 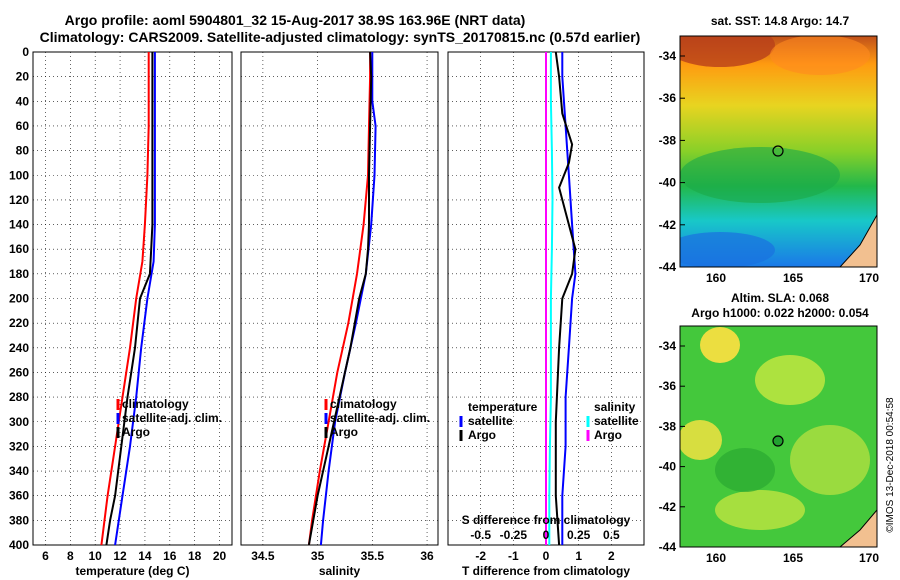 What do you see at coordinates (19, 372) in the screenshot?
I see `y-tick-label: 260` at bounding box center [19, 372].